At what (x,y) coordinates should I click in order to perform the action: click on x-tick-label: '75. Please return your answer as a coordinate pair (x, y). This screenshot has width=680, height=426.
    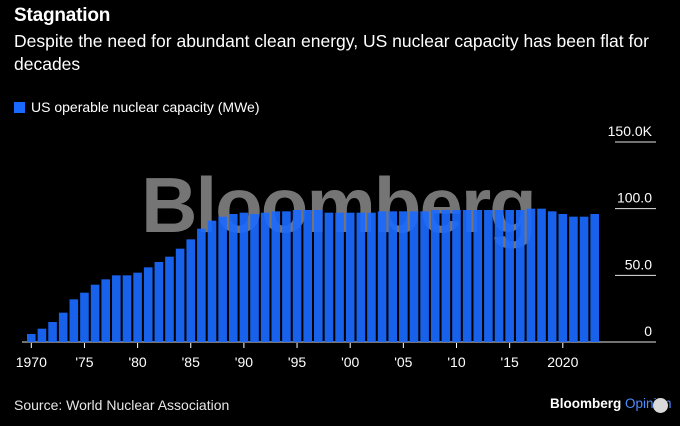
    Looking at the image, I should click on (84, 362).